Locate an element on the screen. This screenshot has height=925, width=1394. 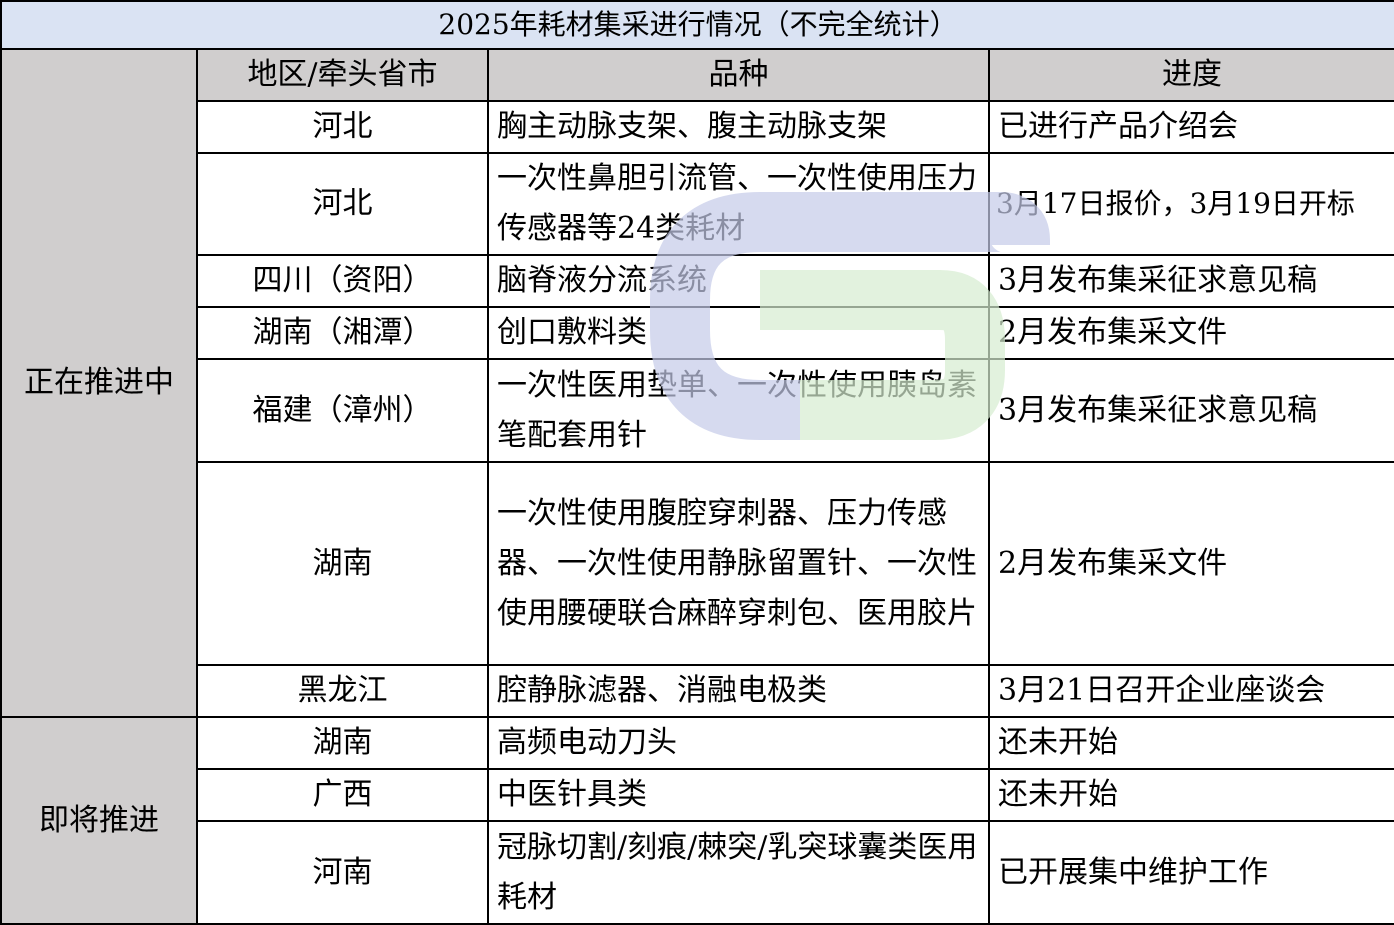
progress-cell: 已进行产品介绍会 is located at coordinates (1190, 127).